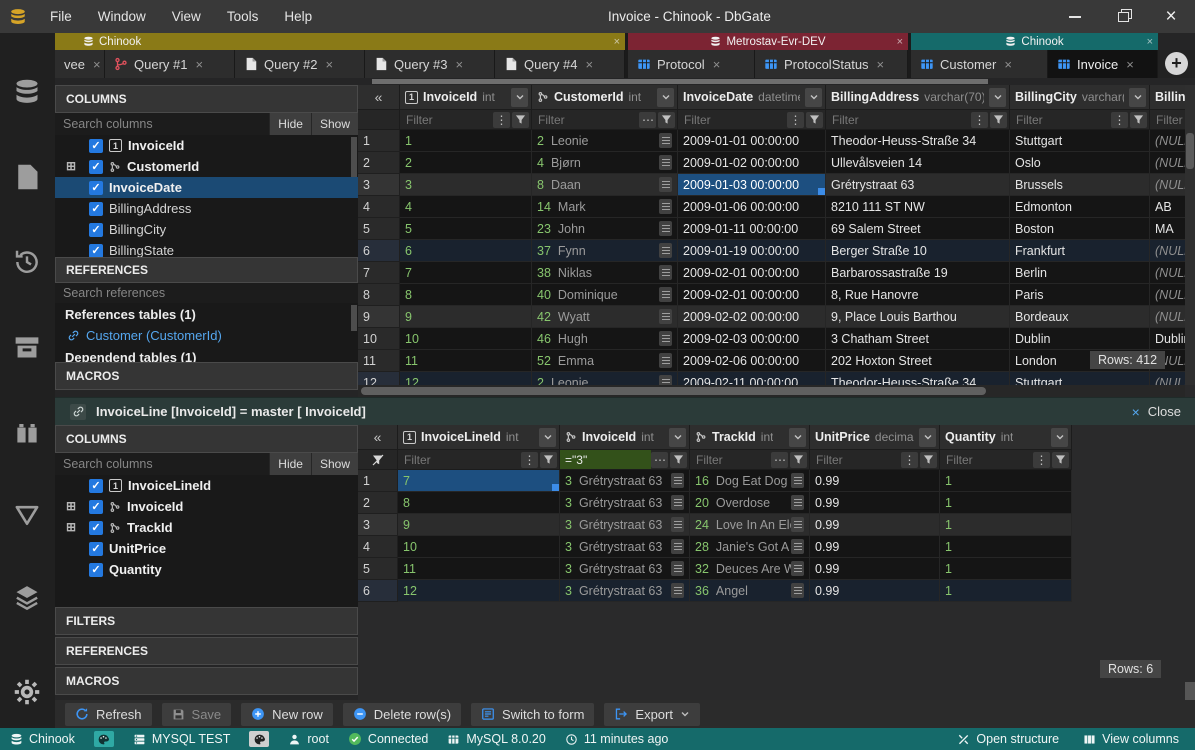 The height and width of the screenshot is (750, 1195). I want to click on tab-vee: vee ×, so click(80, 64).